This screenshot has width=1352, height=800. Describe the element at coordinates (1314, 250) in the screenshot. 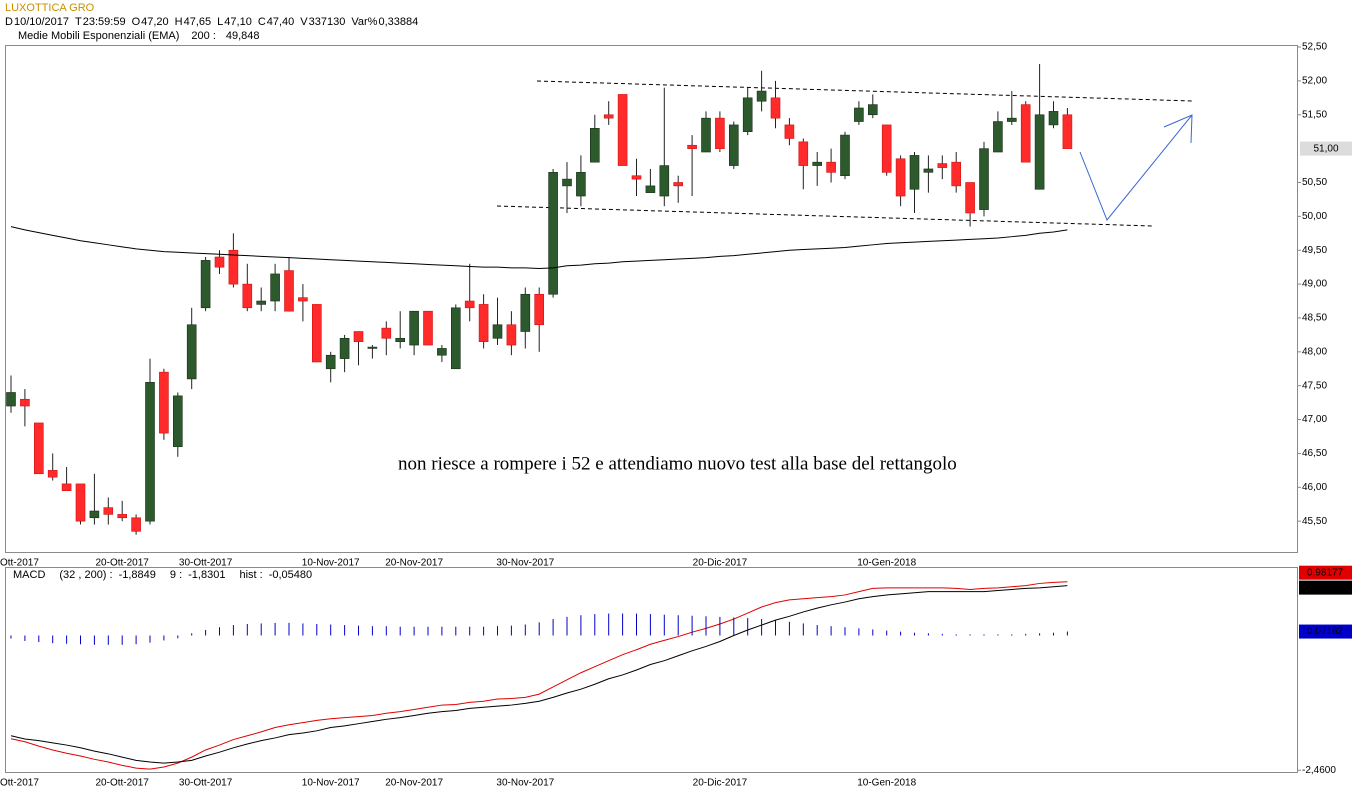

I see `y-tick-label: 49,50` at that location.